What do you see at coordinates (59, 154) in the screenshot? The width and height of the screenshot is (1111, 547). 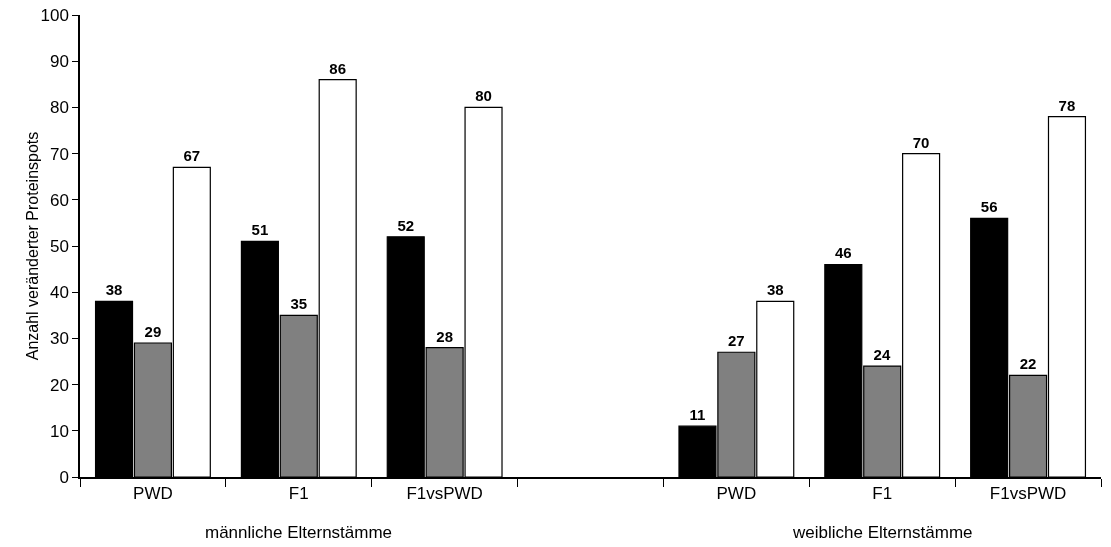 I see `y-tick-label: 70` at bounding box center [59, 154].